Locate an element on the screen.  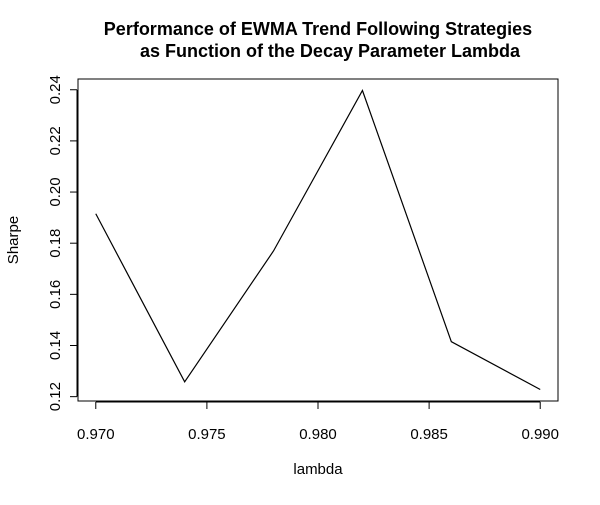
y-tick-label: 0.22 is located at coordinates (55, 140).